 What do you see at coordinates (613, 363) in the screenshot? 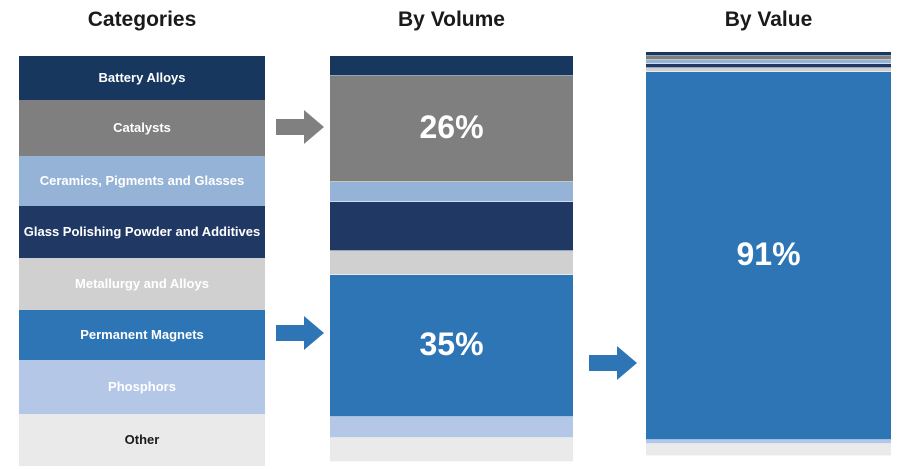
I see `arrow-volume-to-value-icon` at bounding box center [613, 363].